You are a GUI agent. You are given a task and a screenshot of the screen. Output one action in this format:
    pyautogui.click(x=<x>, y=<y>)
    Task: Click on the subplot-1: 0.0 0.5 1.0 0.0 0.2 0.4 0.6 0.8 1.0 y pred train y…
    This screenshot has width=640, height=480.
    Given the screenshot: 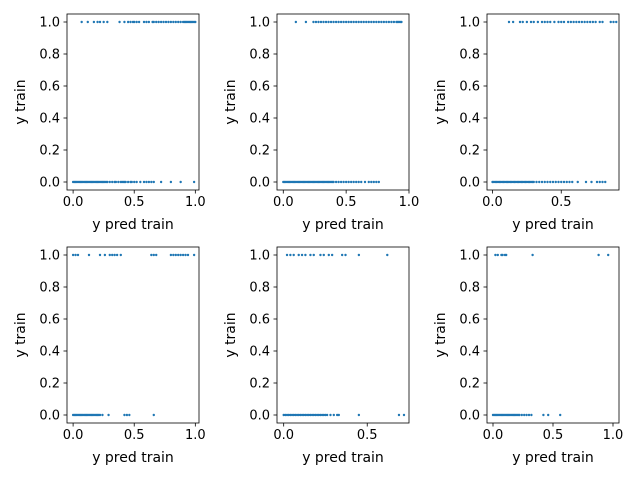 What is the action you would take?
    pyautogui.click(x=109, y=123)
    